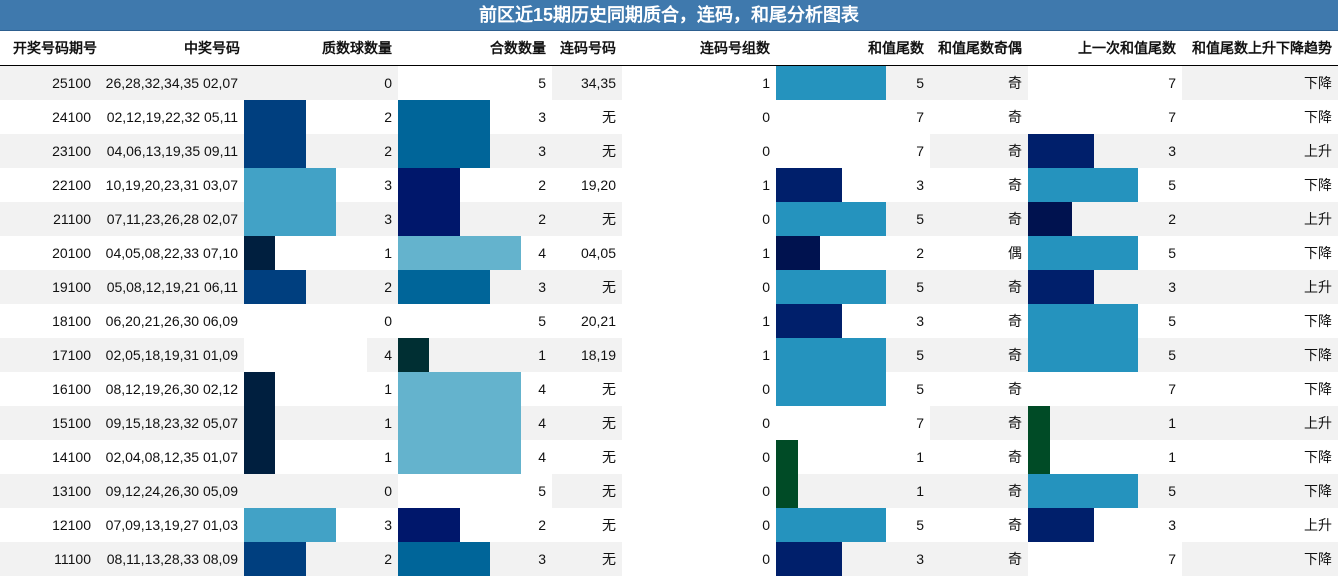 The image size is (1338, 576). Describe the element at coordinates (853, 83) in the screenshot. I see `sum-tail-cell: 5` at that location.